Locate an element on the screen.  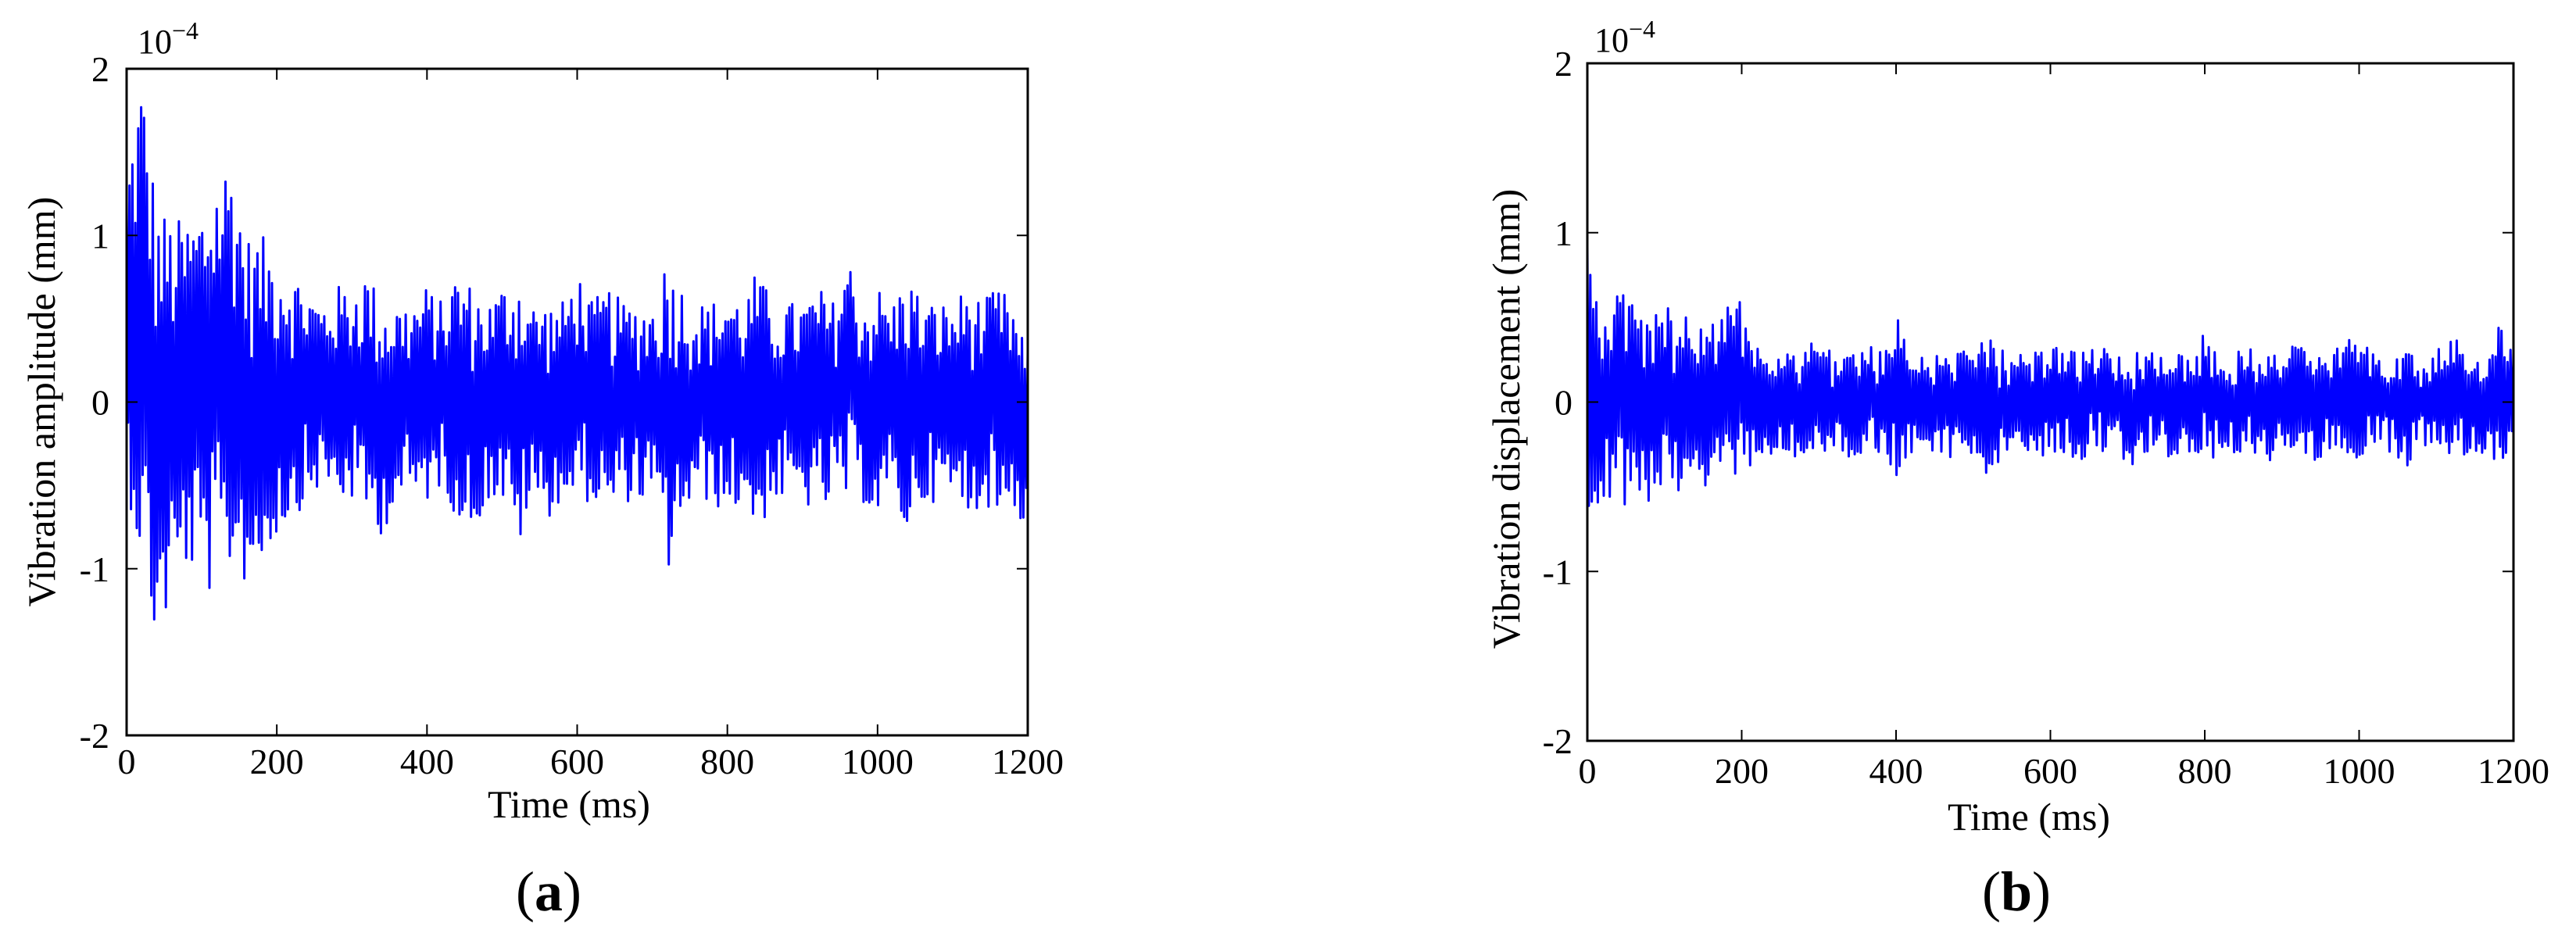
y-tick-label-b-3: 1 is located at coordinates (1563, 233).